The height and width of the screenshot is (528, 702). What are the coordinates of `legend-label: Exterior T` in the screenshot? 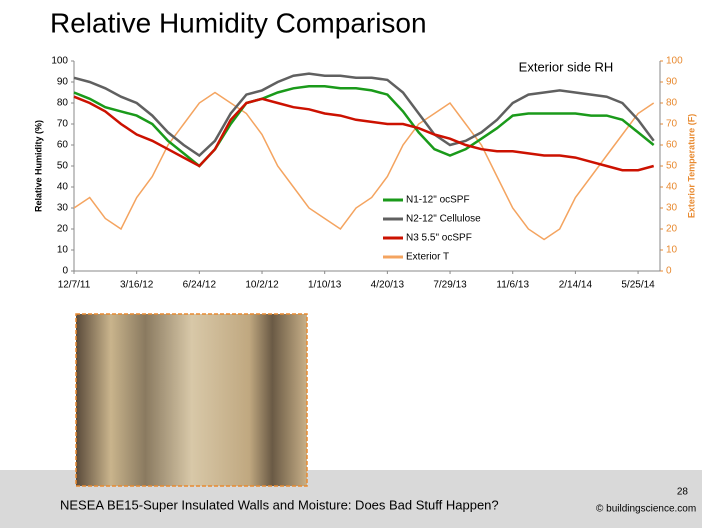 It's located at (427, 257).